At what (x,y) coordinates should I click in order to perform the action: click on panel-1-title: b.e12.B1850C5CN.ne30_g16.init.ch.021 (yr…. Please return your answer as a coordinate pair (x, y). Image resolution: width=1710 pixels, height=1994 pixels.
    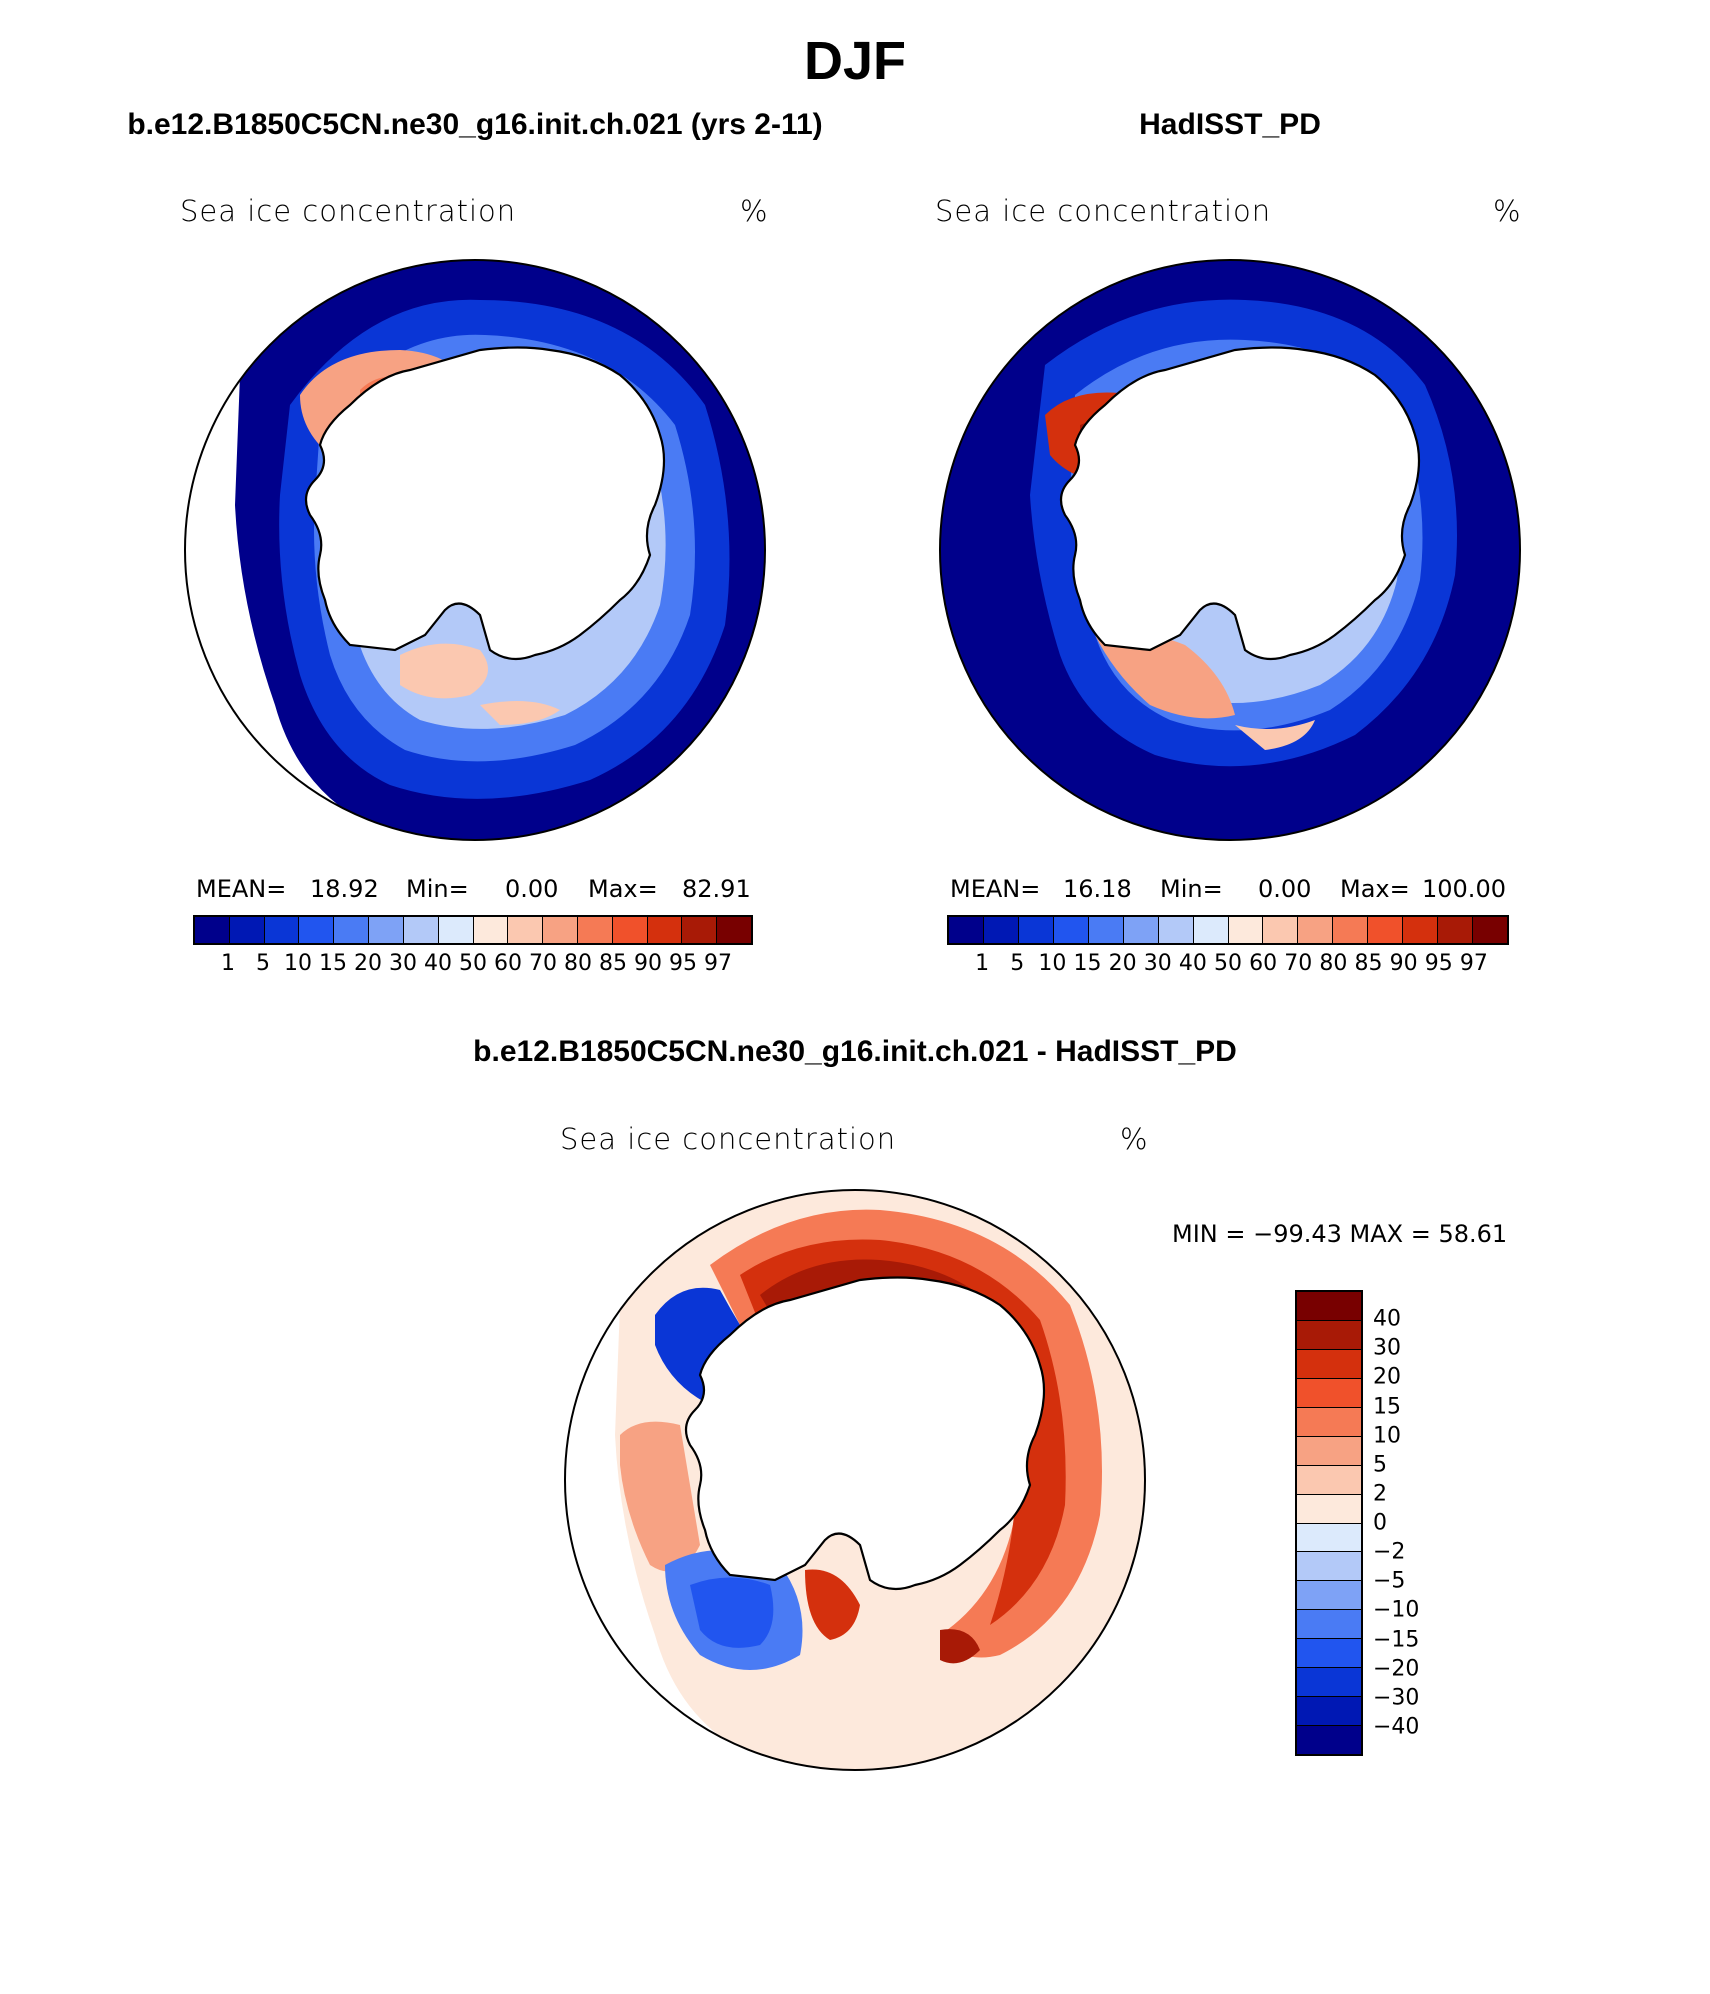
    Looking at the image, I should click on (475, 124).